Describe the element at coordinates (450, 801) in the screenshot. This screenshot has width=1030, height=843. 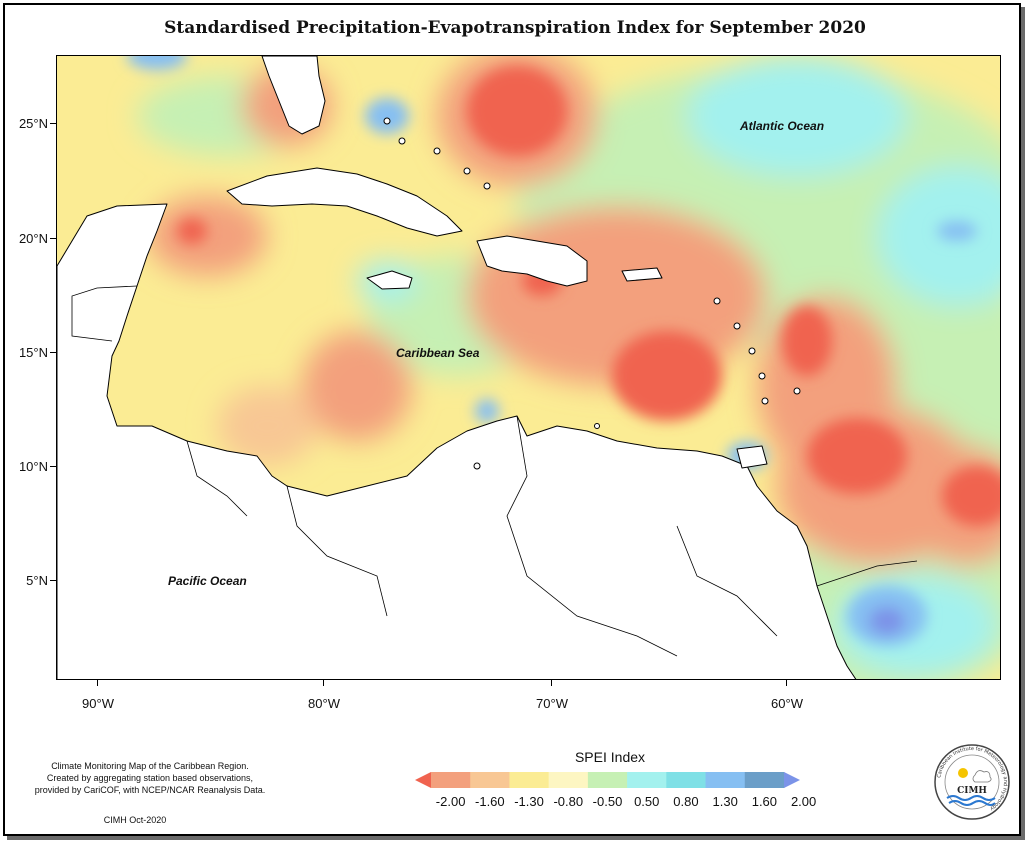
I see `legend-tick-label: -2.00` at that location.